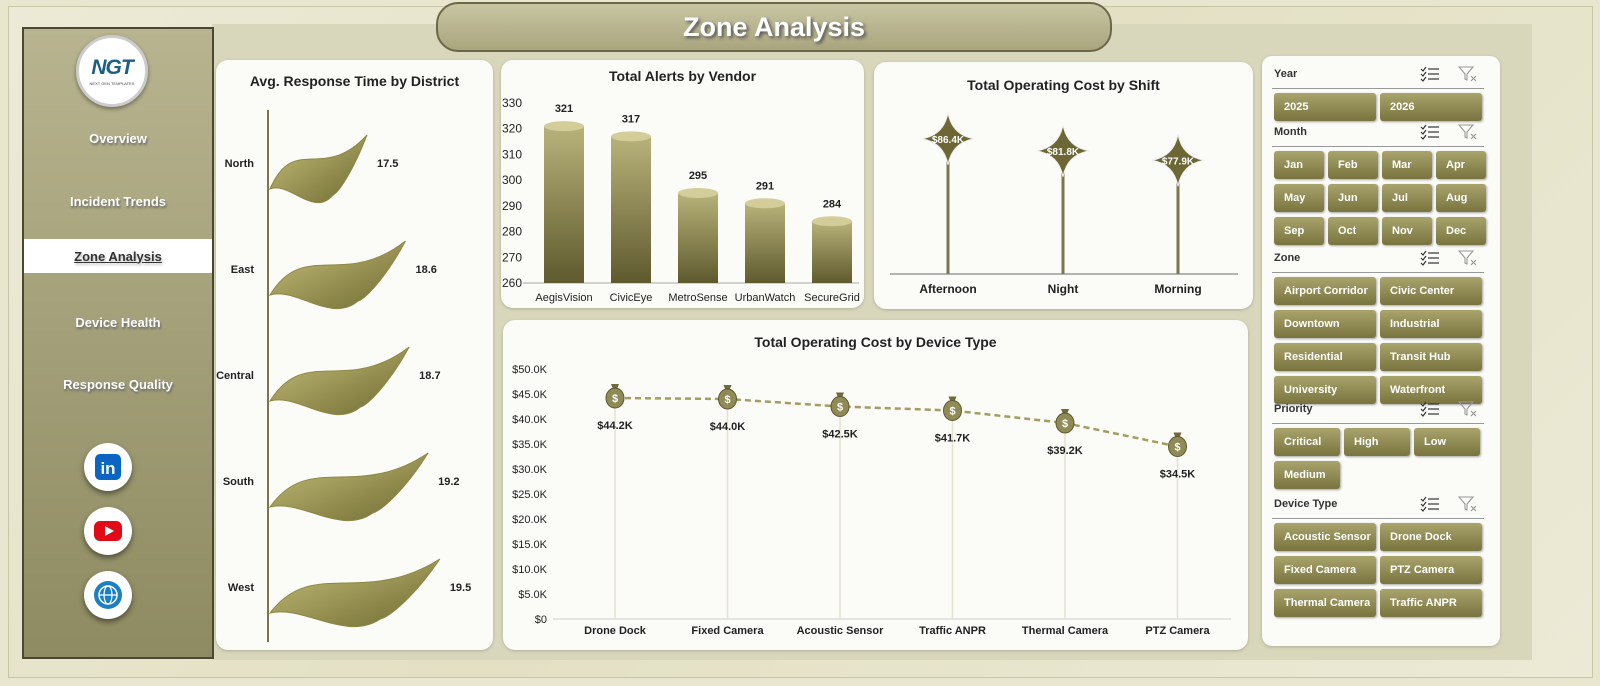 This screenshot has width=1600, height=686. Describe the element at coordinates (1447, 442) in the screenshot. I see `filter-option-low: Low` at that location.